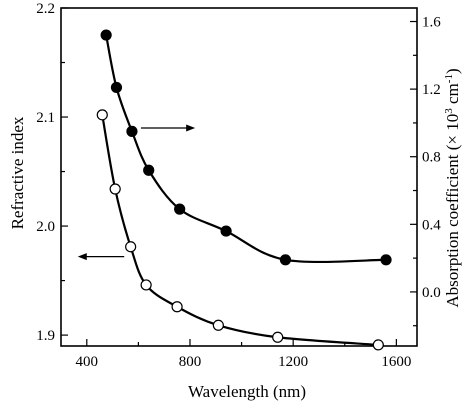 This screenshot has height=407, width=474. Describe the element at coordinates (45, 118) in the screenshot. I see `y-left-tick-label: 2.1` at that location.